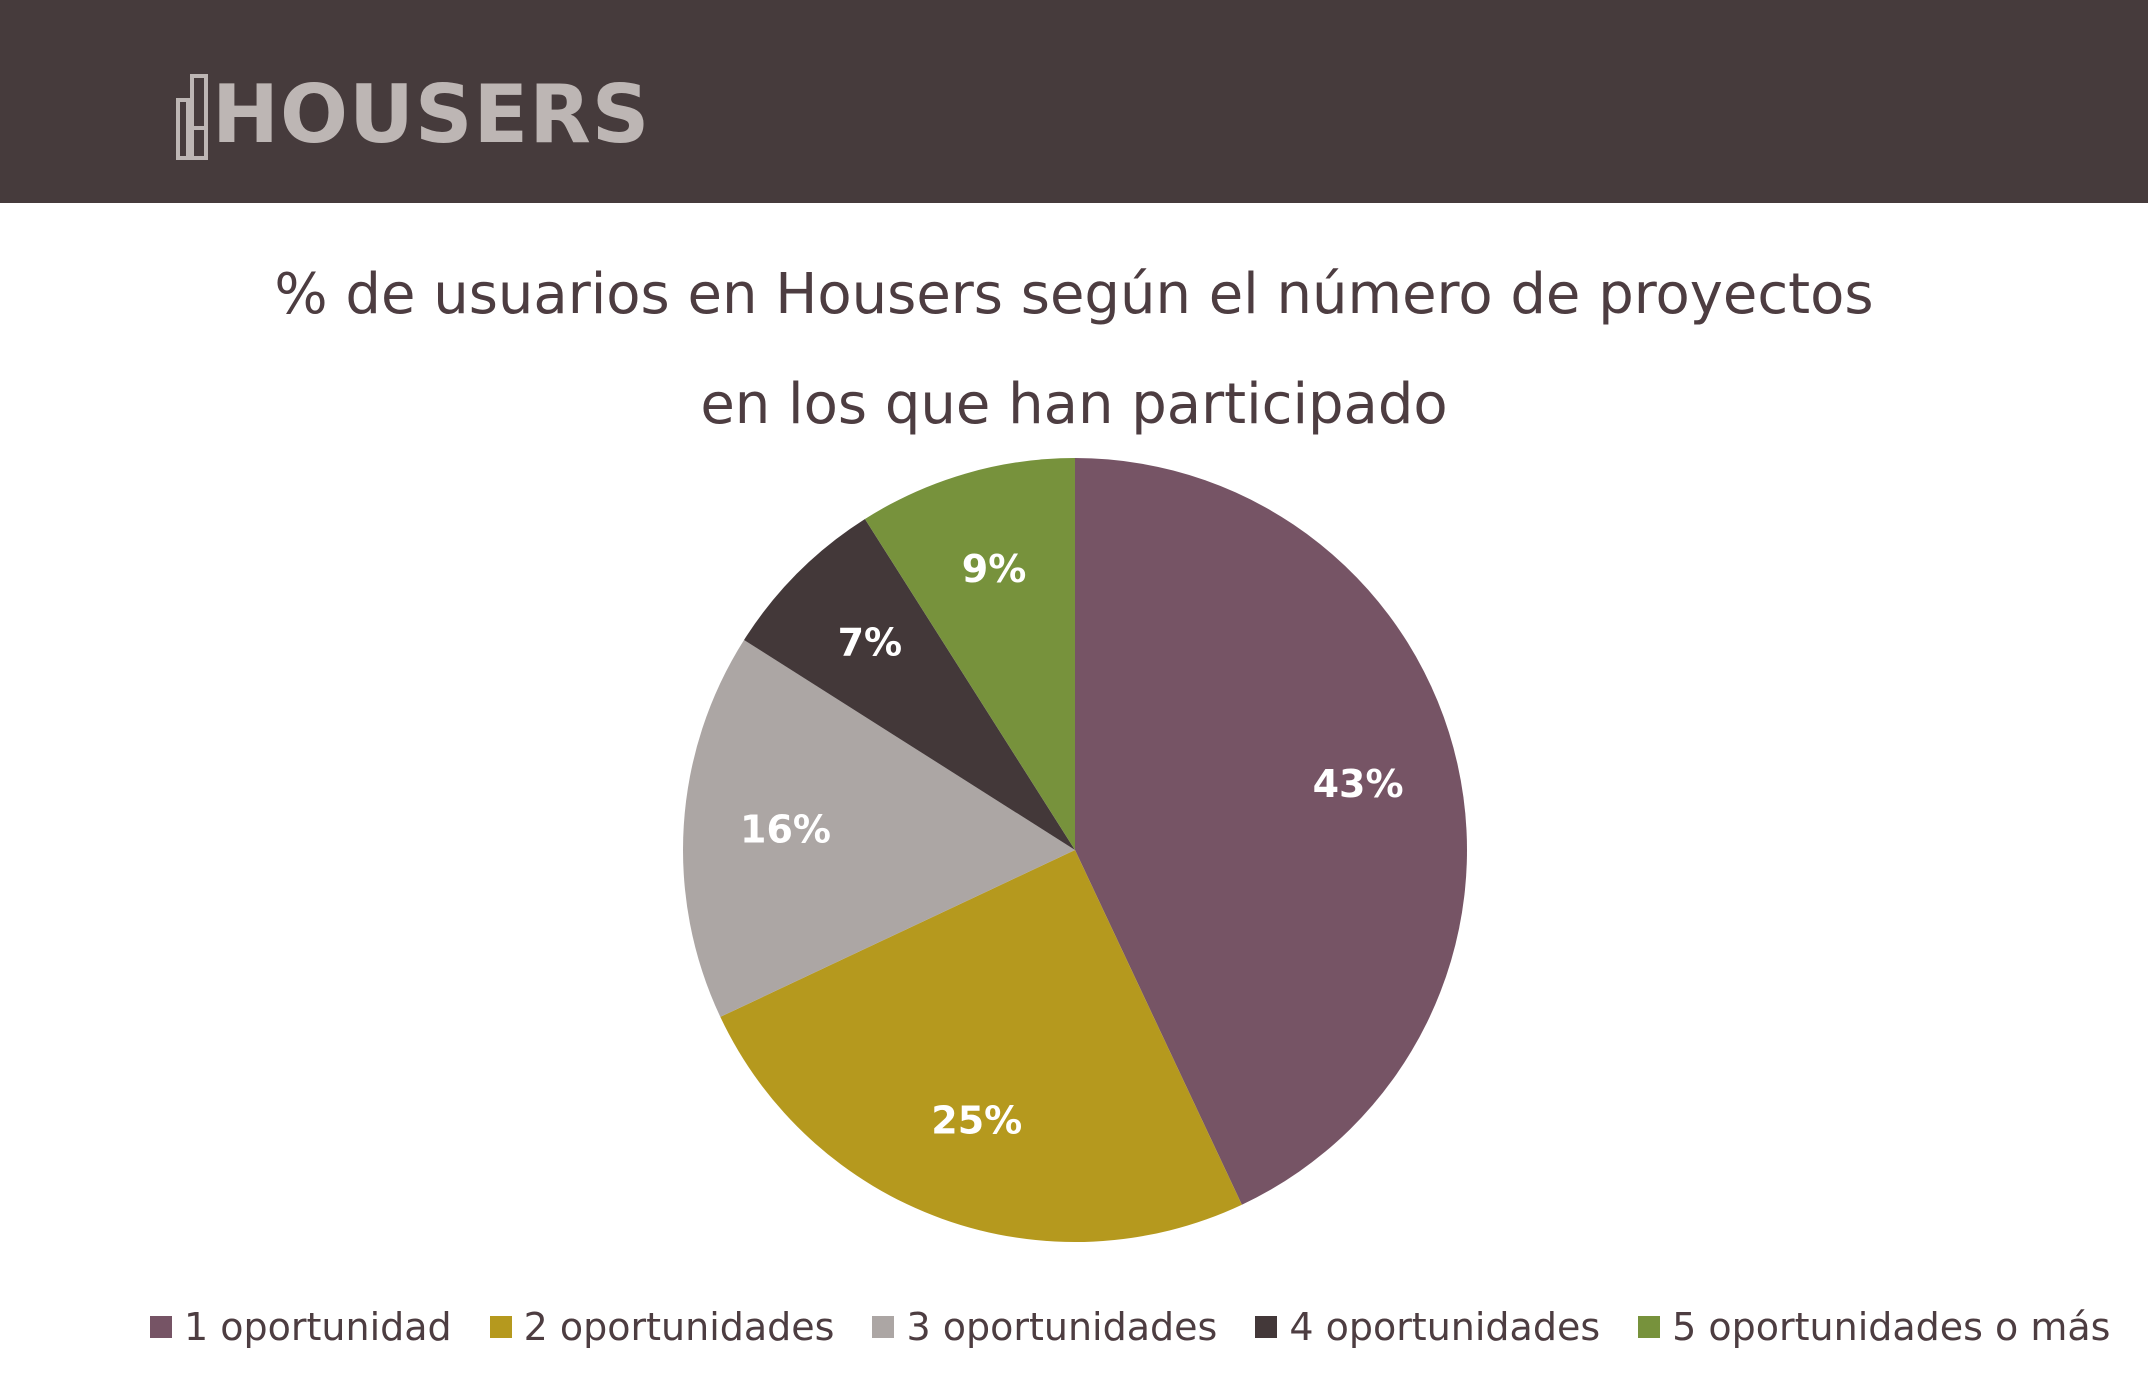  I want to click on pie-data-label-1: 43%, so click(1358, 784).